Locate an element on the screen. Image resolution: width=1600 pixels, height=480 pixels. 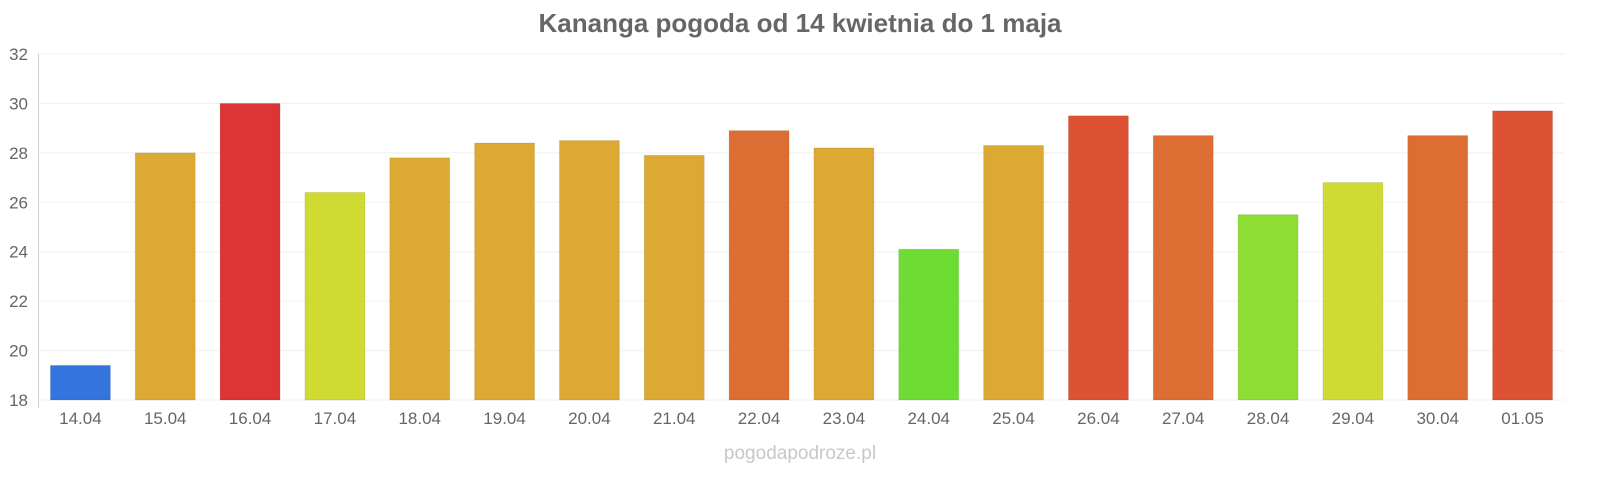
chart-title: Kananga pogoda od 14 kwietnia do 1 maja is located at coordinates (801, 23).